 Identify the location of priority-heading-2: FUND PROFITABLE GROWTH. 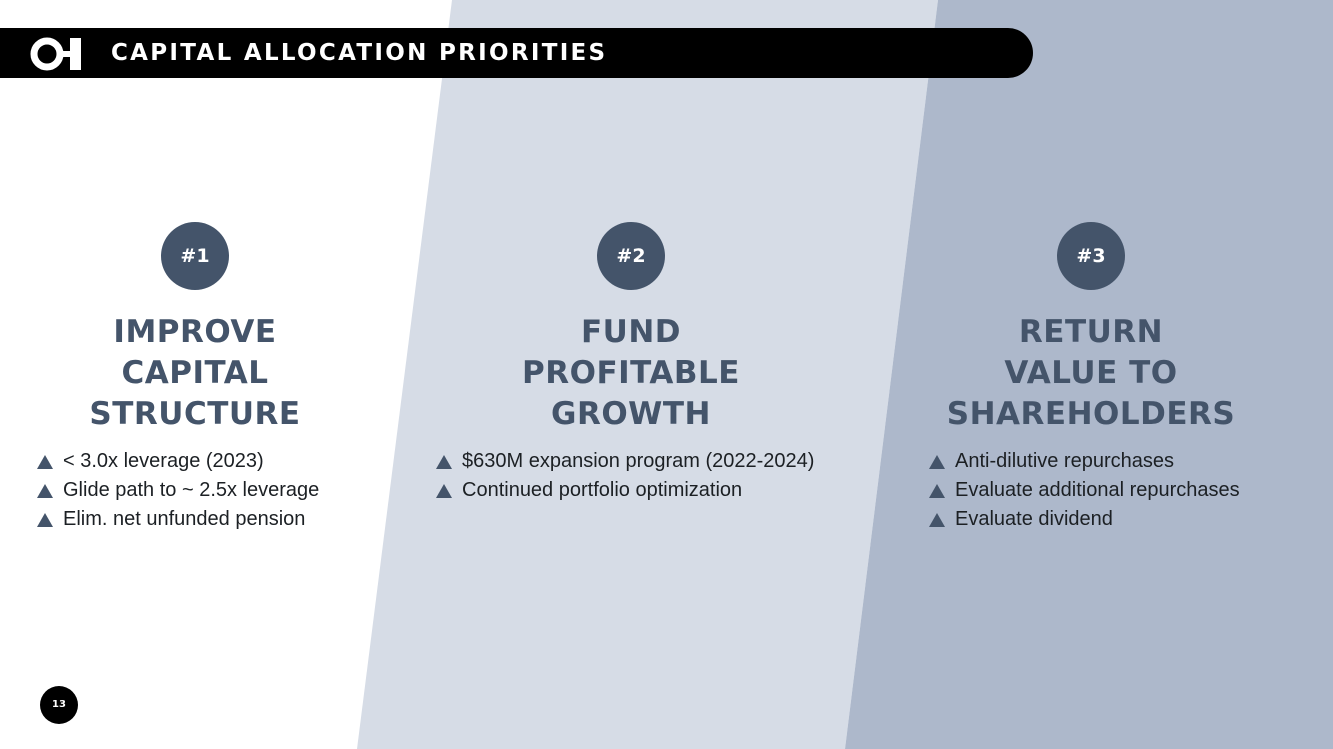
(631, 373).